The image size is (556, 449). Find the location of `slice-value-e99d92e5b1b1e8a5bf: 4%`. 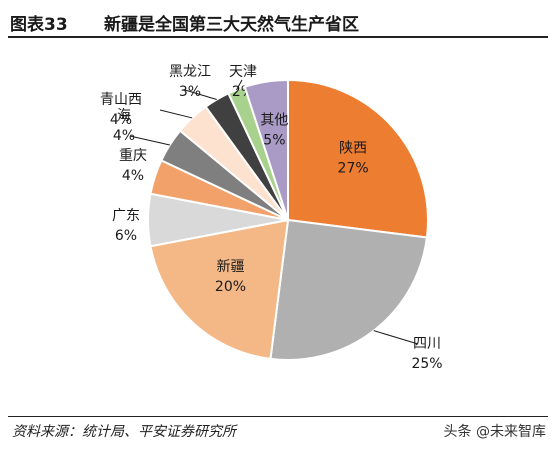

slice-value-e99d92e5b1b1e8a5bf: 4% is located at coordinates (121, 120).